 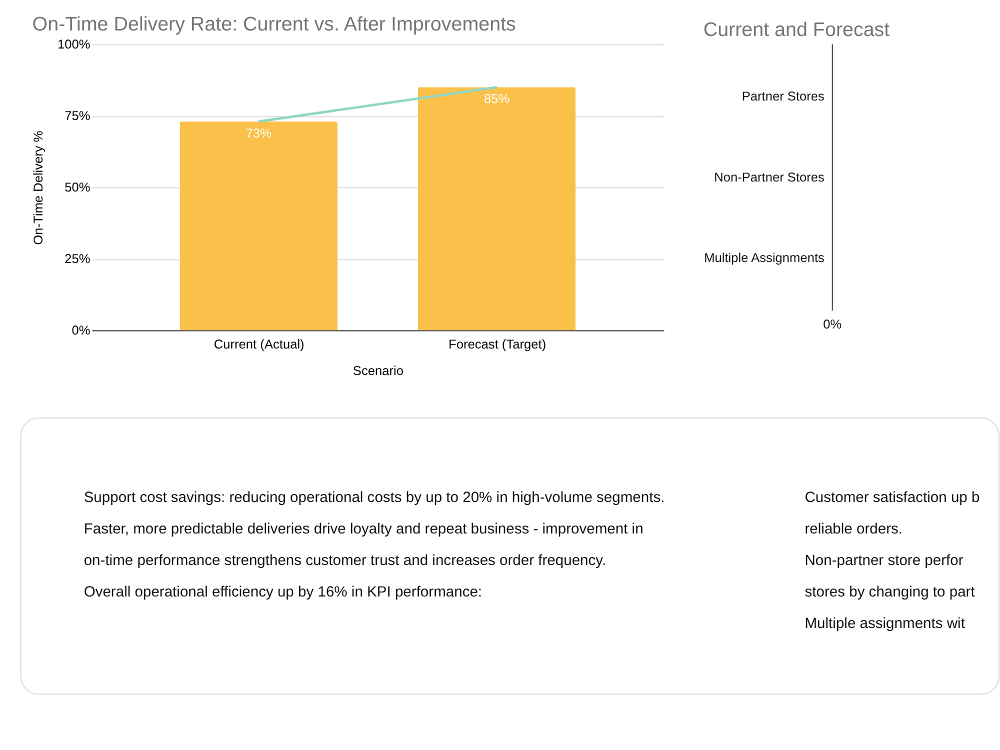 What do you see at coordinates (77, 116) in the screenshot?
I see `y-tick-label: 75%` at bounding box center [77, 116].